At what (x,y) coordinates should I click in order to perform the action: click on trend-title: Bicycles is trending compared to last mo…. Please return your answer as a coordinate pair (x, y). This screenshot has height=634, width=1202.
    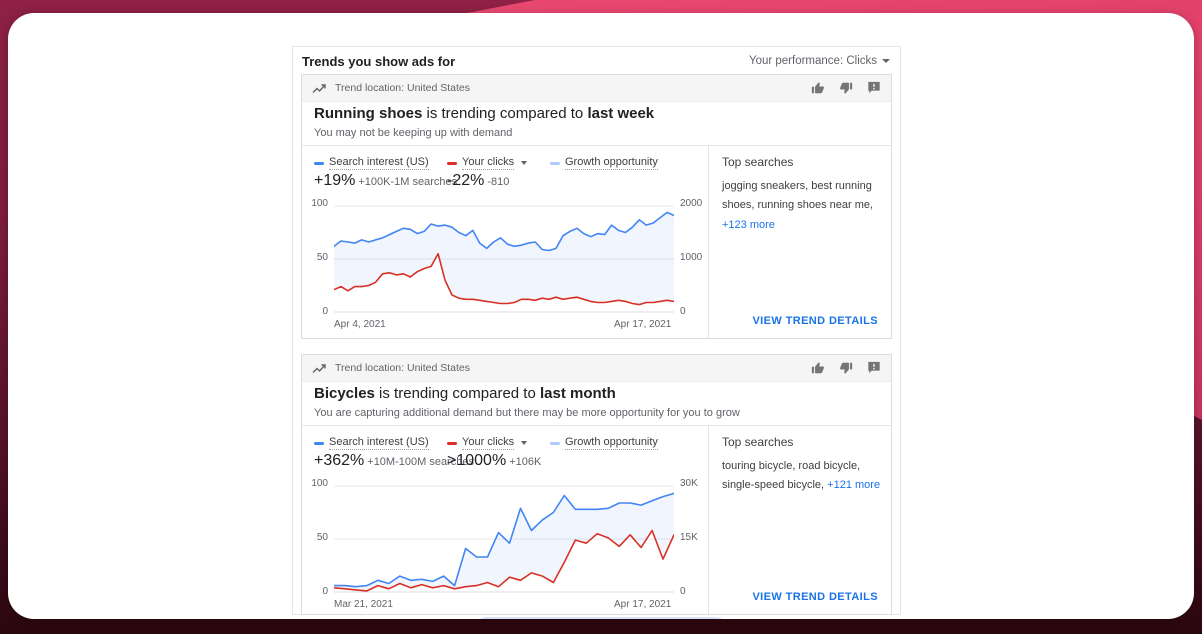
    Looking at the image, I should click on (465, 393).